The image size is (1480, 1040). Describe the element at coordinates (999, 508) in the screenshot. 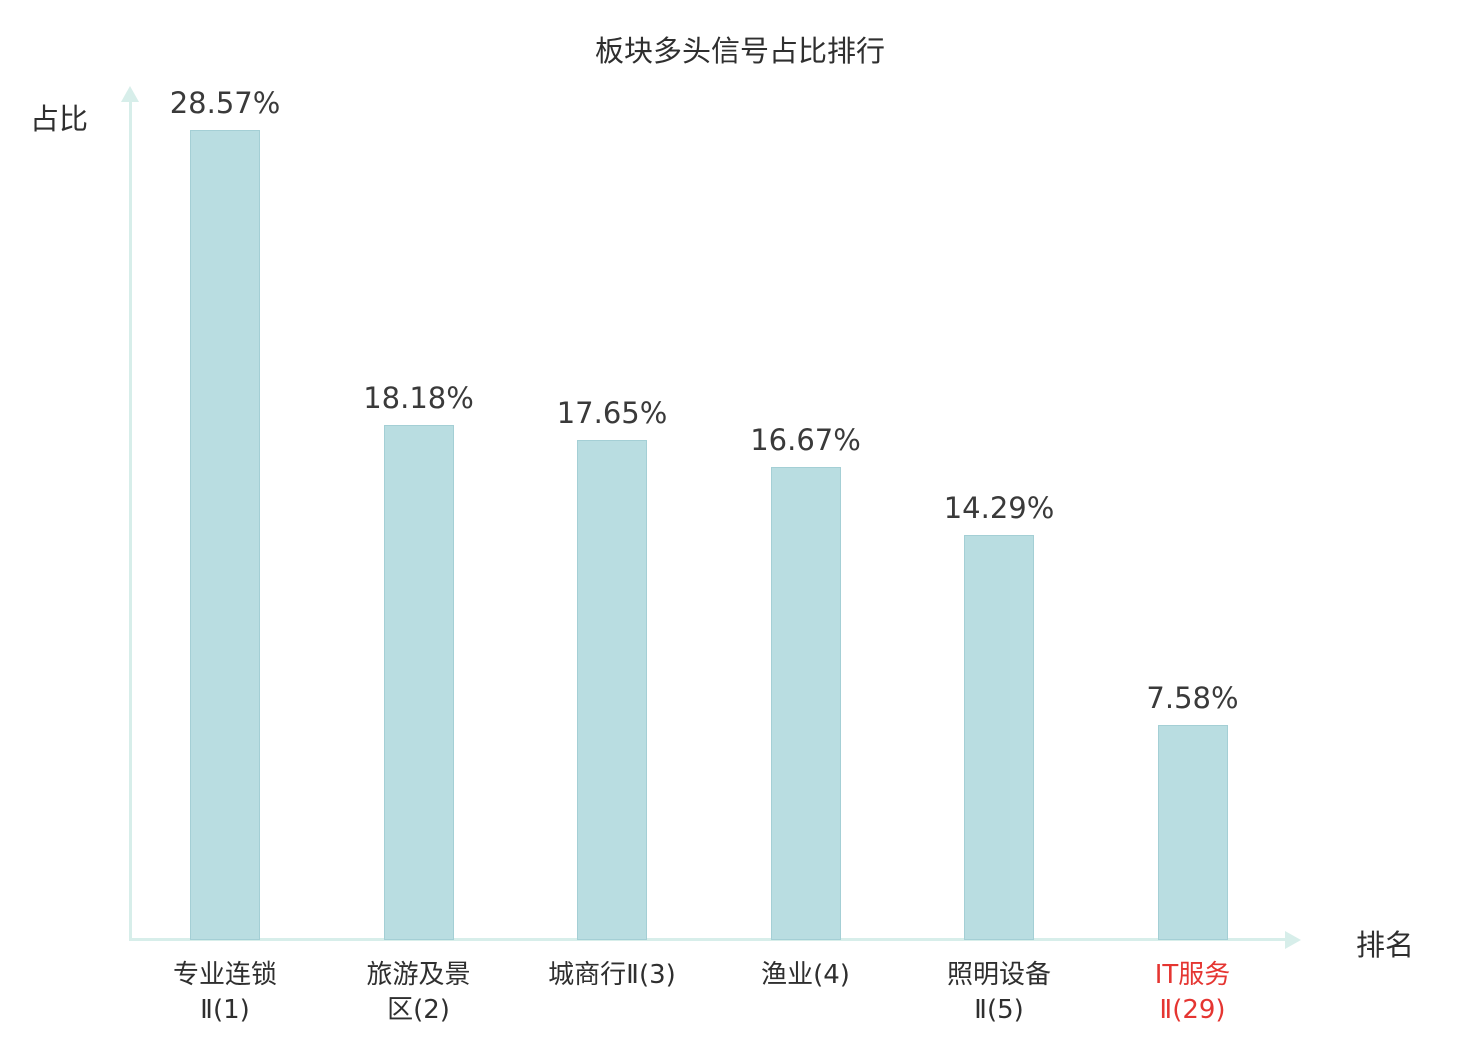

I see `value-label: 14.29%` at that location.